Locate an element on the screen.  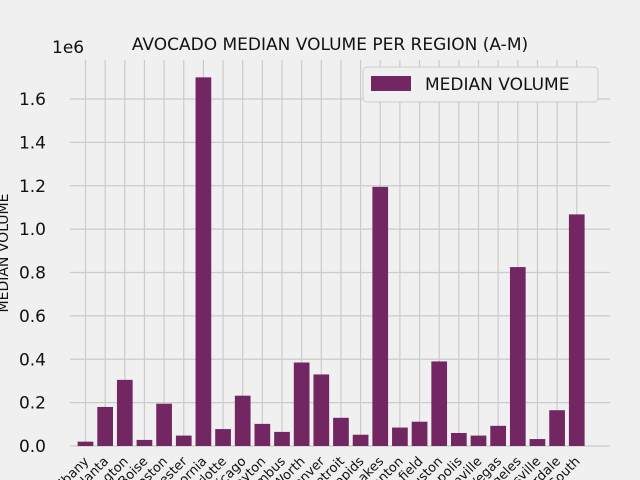
legend: MEDIAN VOLUME is located at coordinates (480, 84).